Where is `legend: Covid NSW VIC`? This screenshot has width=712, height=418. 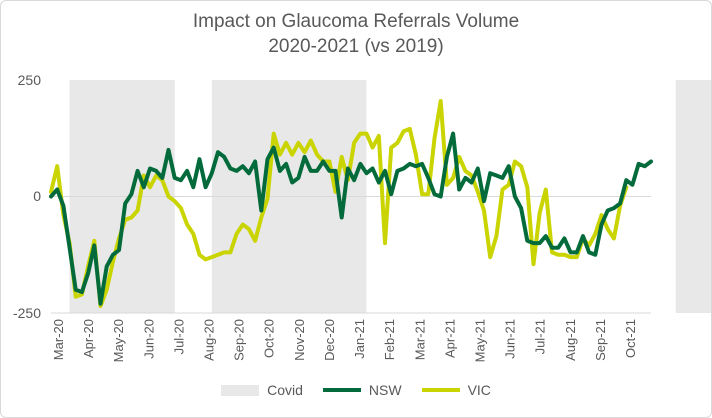 legend: Covid NSW VIC is located at coordinates (356, 390).